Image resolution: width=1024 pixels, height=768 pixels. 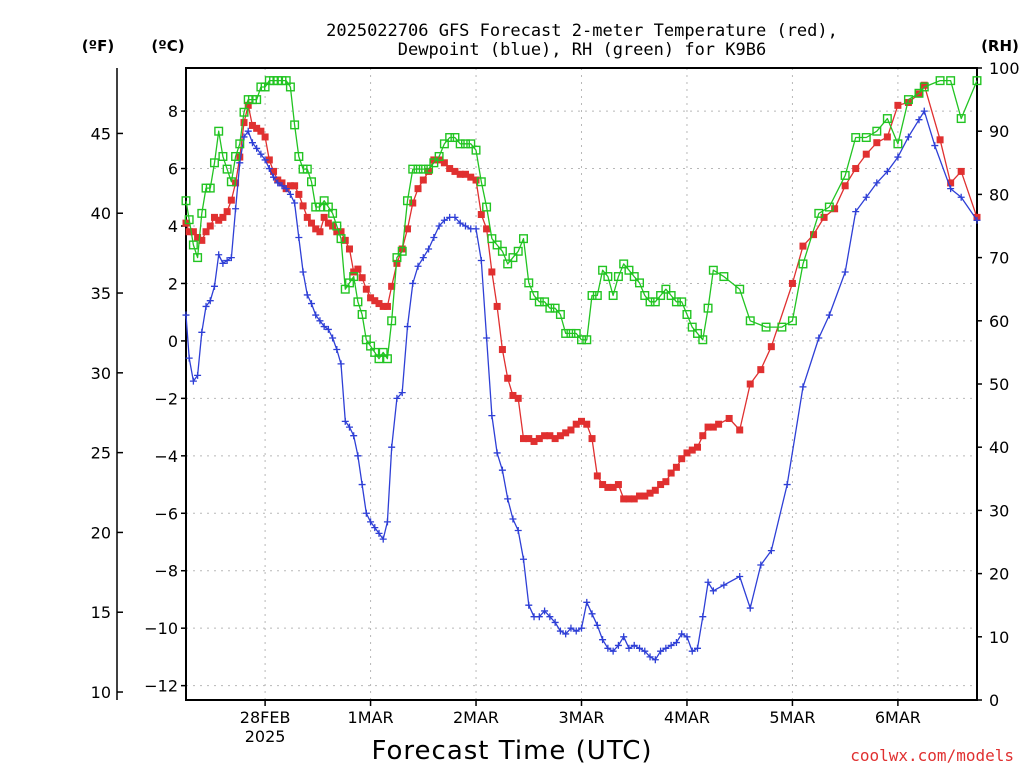 What do you see at coordinates (173, 283) in the screenshot?
I see `celsius-tick-label: 2` at bounding box center [173, 283].